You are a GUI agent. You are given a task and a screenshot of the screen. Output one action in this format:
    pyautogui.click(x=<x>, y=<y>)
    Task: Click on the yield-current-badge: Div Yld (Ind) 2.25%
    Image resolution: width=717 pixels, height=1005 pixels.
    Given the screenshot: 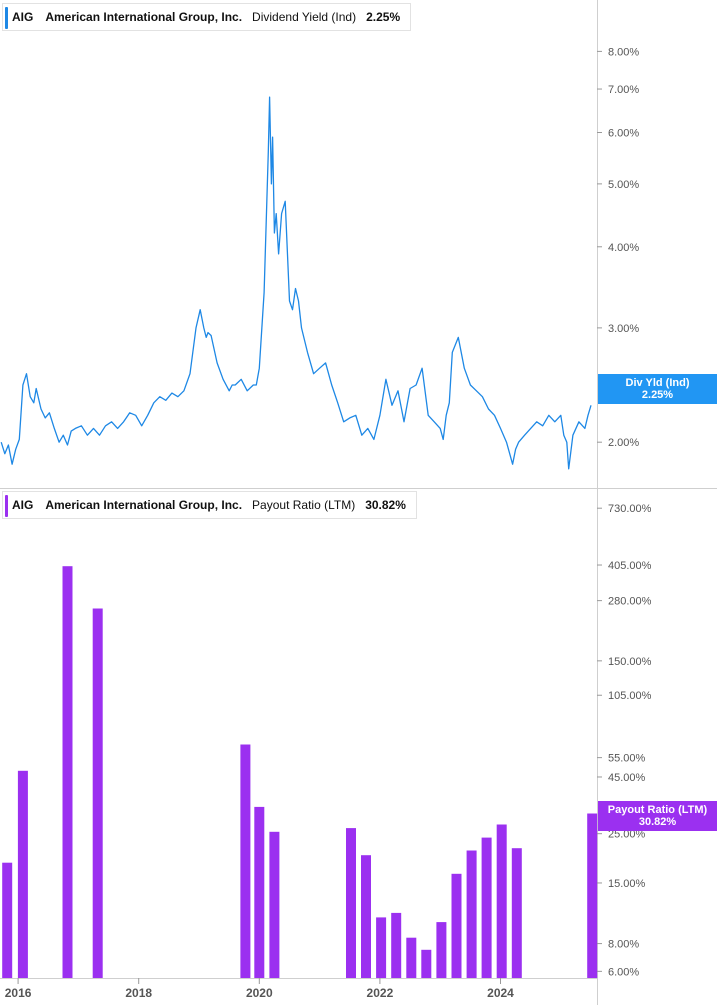 What is the action you would take?
    pyautogui.click(x=657, y=389)
    